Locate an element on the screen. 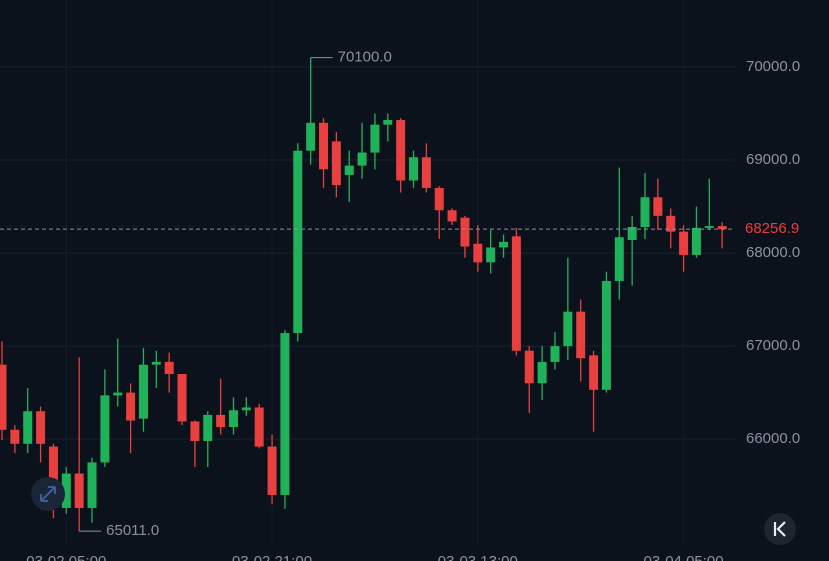 Image resolution: width=829 pixels, height=561 pixels. y-tick-label: 66000.0 is located at coordinates (773, 438).